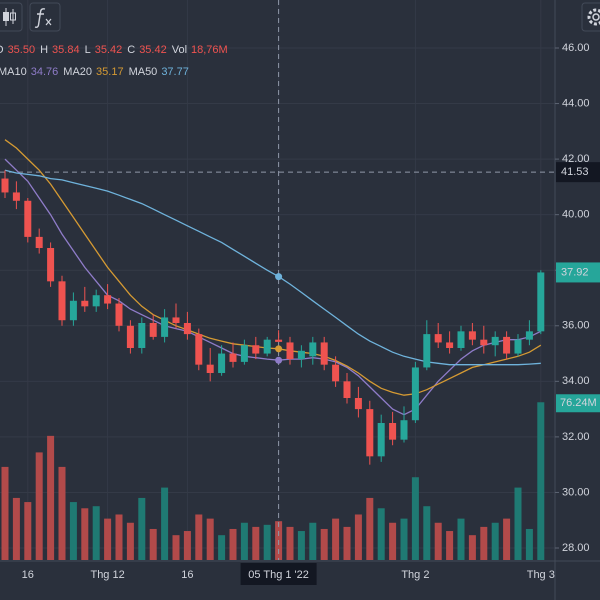 This screenshot has height=600, width=600. I want to click on legend-key: Vol, so click(179, 50).